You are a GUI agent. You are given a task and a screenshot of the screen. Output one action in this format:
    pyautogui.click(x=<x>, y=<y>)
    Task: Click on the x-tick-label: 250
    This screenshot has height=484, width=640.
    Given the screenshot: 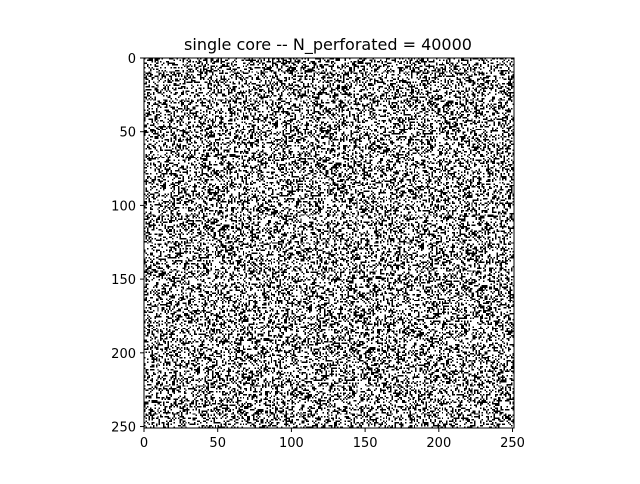 What is the action you would take?
    pyautogui.click(x=512, y=443)
    